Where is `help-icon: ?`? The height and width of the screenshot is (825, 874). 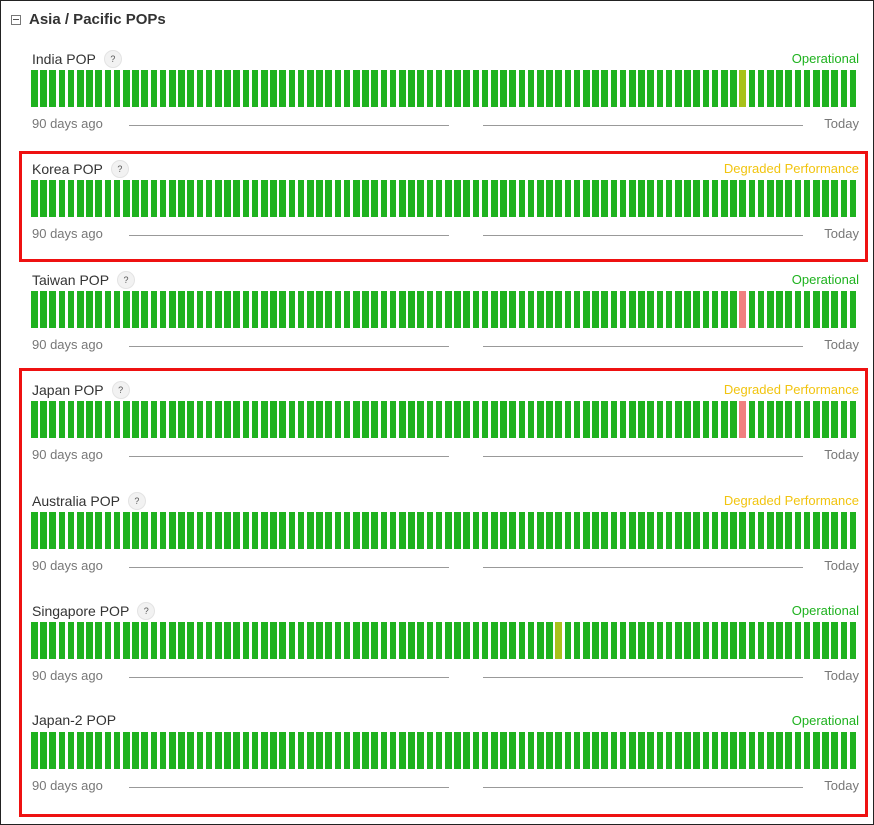
help-icon: ? is located at coordinates (120, 390).